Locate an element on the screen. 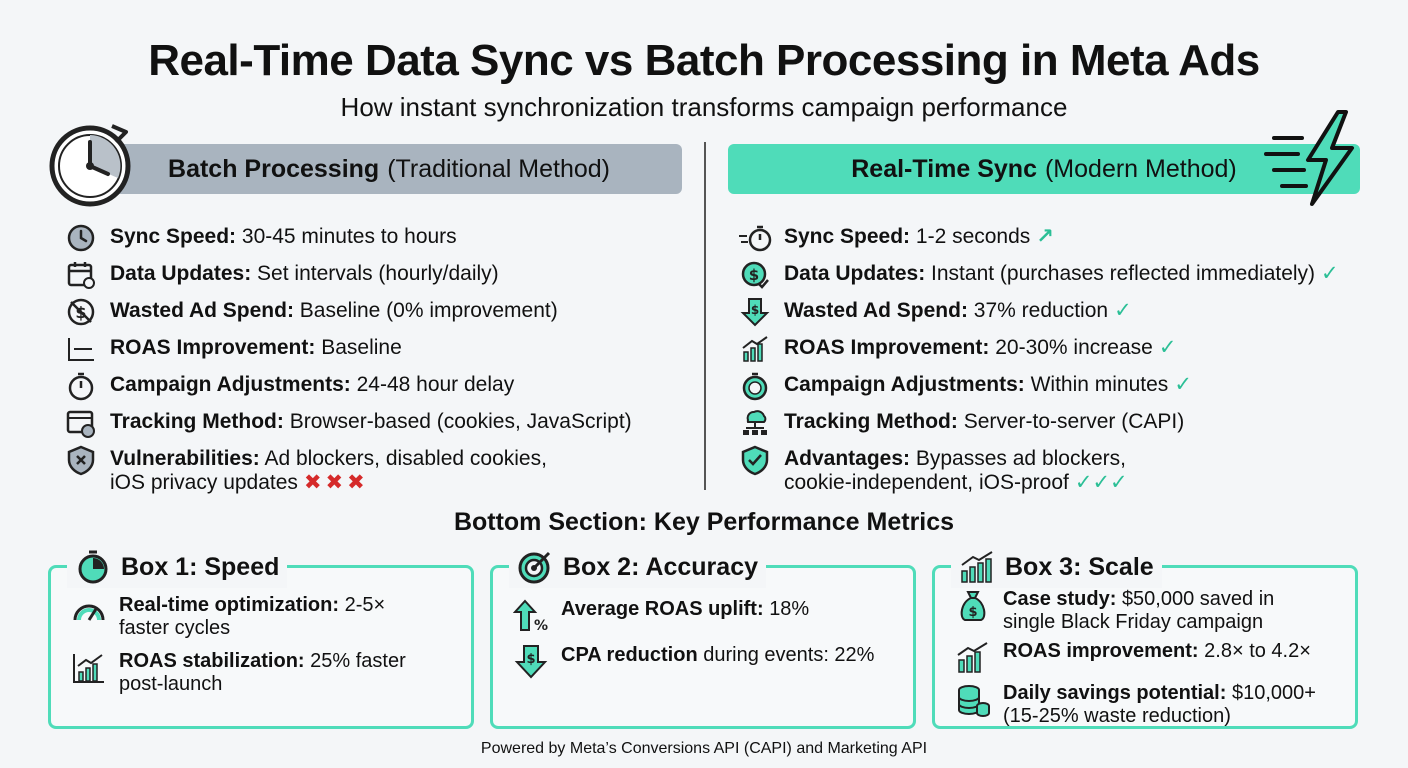 The width and height of the screenshot is (1408, 768). item-label: Daily savings potential: is located at coordinates (1115, 693).